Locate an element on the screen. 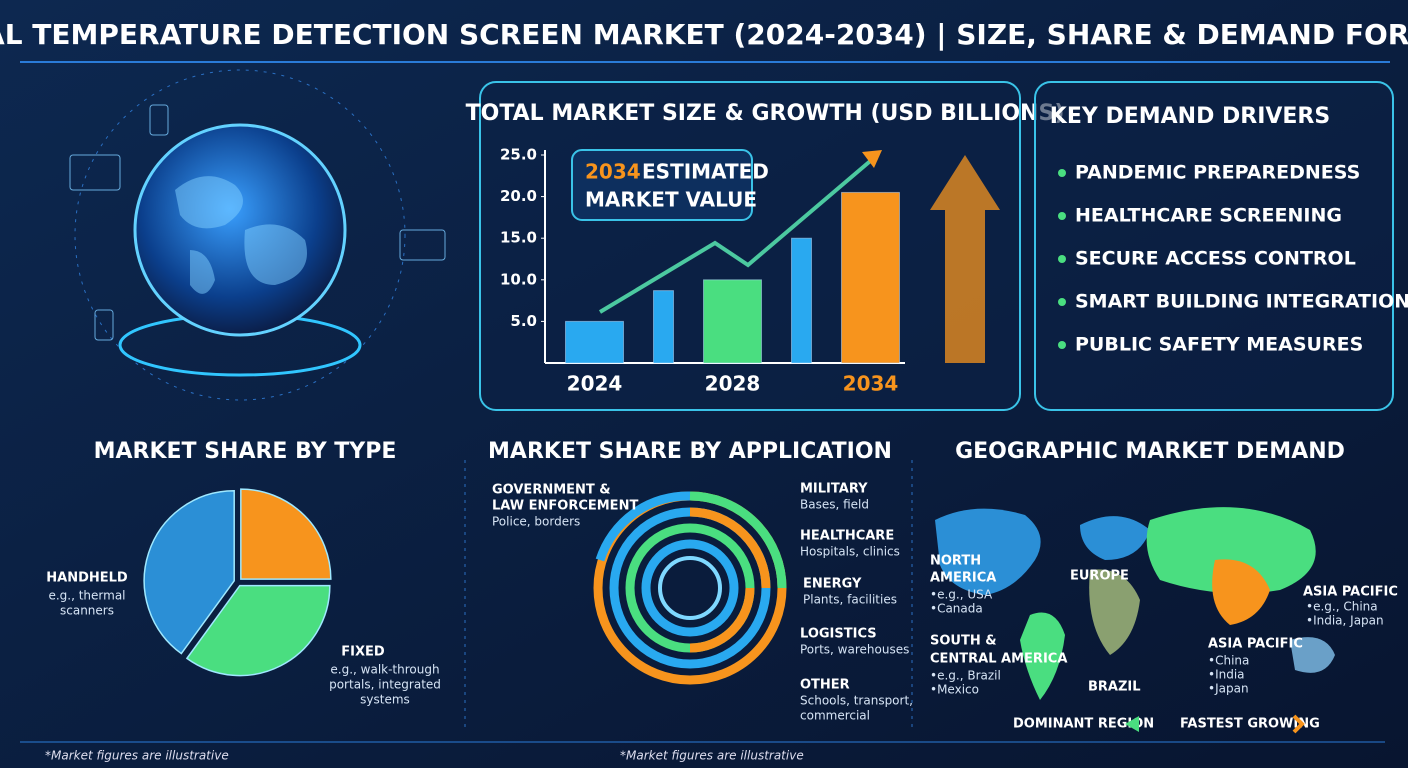 The width and height of the screenshot is (1408, 768). application-detail: commercial is located at coordinates (835, 716).